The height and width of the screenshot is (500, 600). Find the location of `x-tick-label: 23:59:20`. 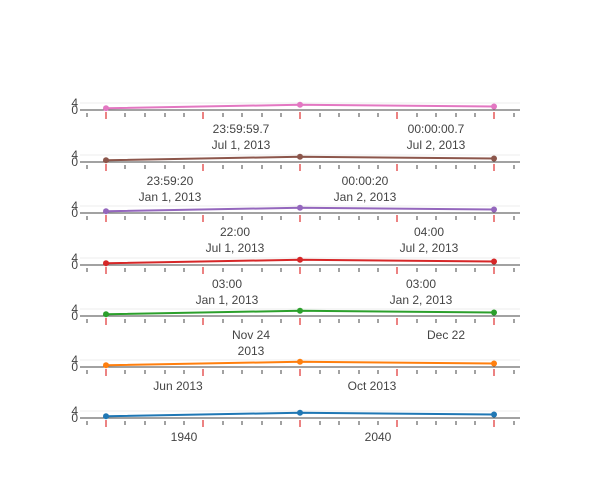

x-tick-label: 23:59:20 is located at coordinates (170, 181).